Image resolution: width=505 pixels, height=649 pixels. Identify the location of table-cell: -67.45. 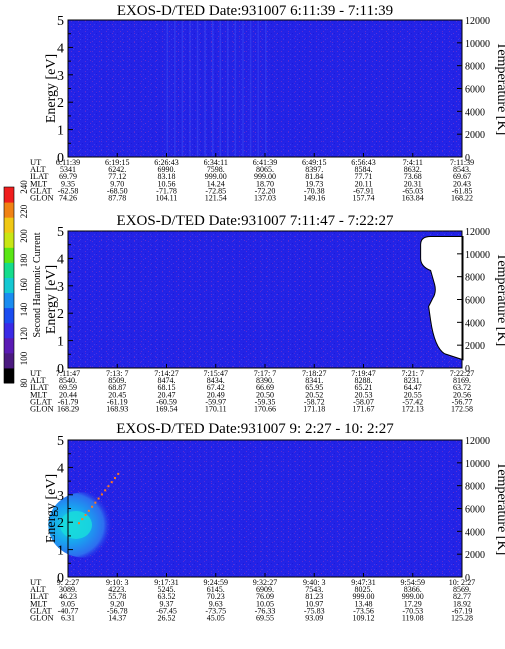
(166, 610).